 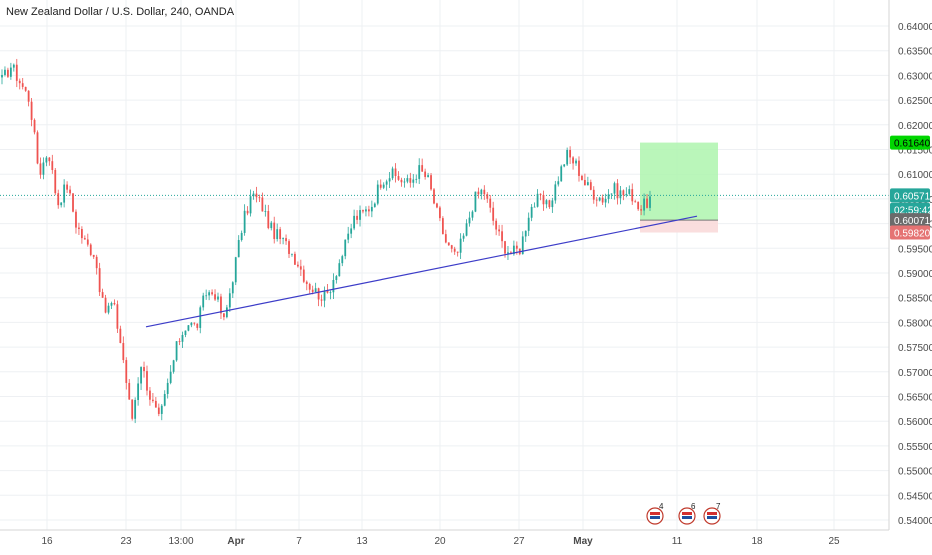 I want to click on price-tick-label: 0.61000, so click(x=915, y=175).